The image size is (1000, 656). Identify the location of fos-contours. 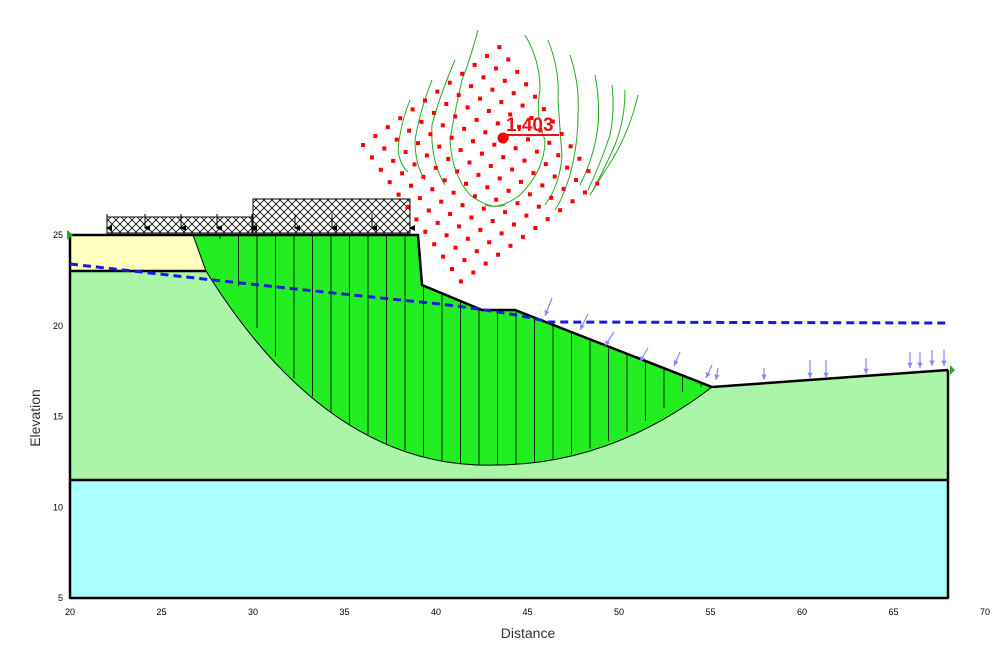
(518, 120).